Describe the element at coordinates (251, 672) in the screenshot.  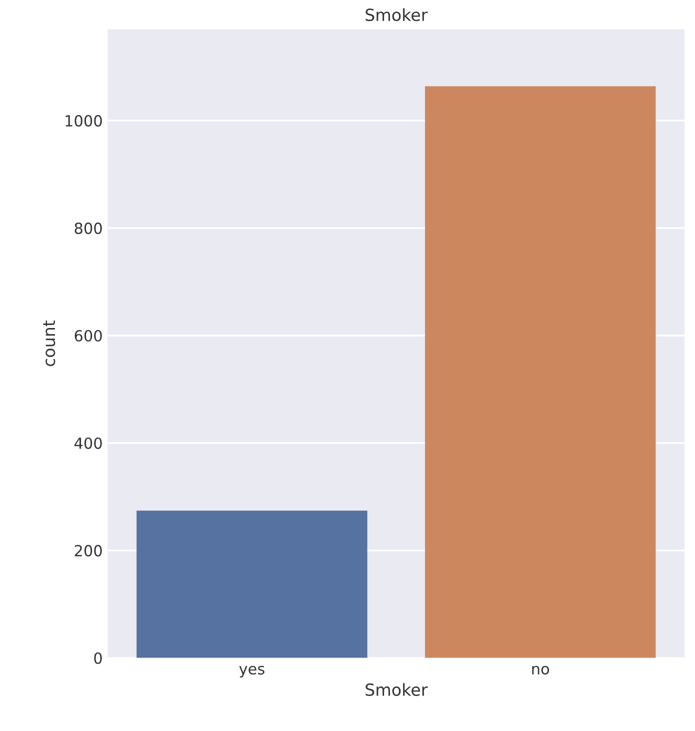
I see `x-tick-label: yes` at that location.